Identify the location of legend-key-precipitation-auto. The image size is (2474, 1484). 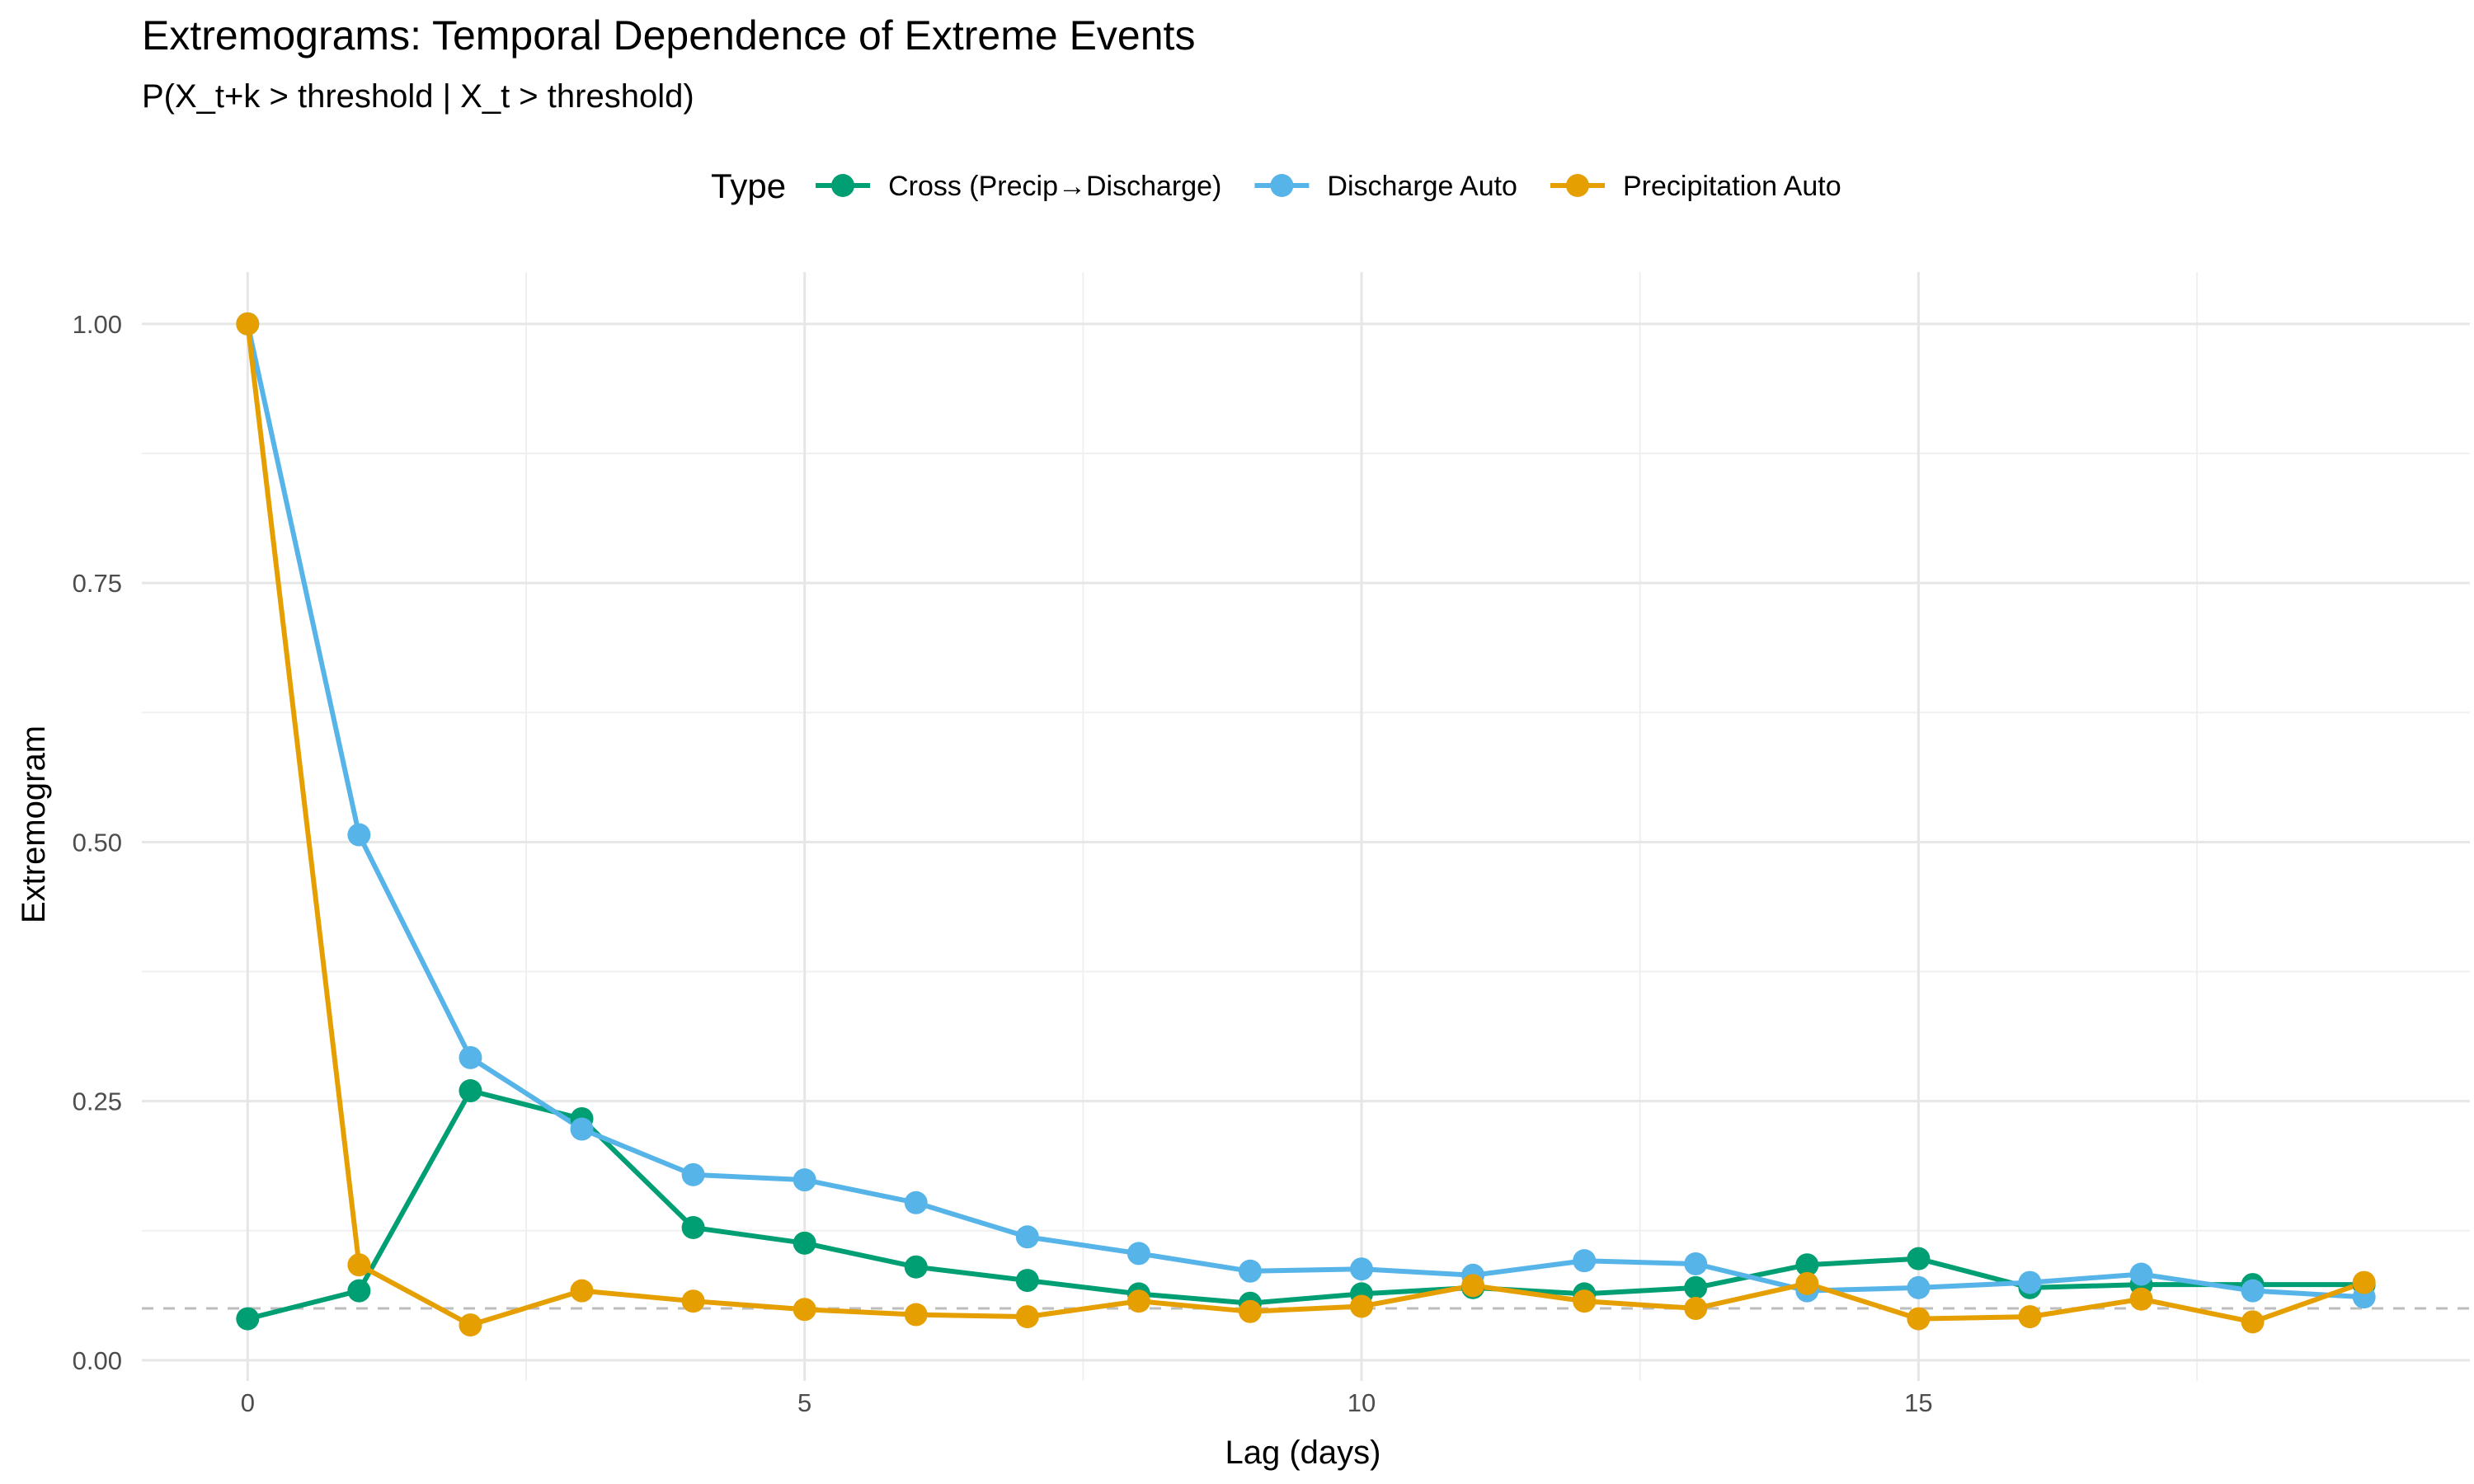
(1577, 185).